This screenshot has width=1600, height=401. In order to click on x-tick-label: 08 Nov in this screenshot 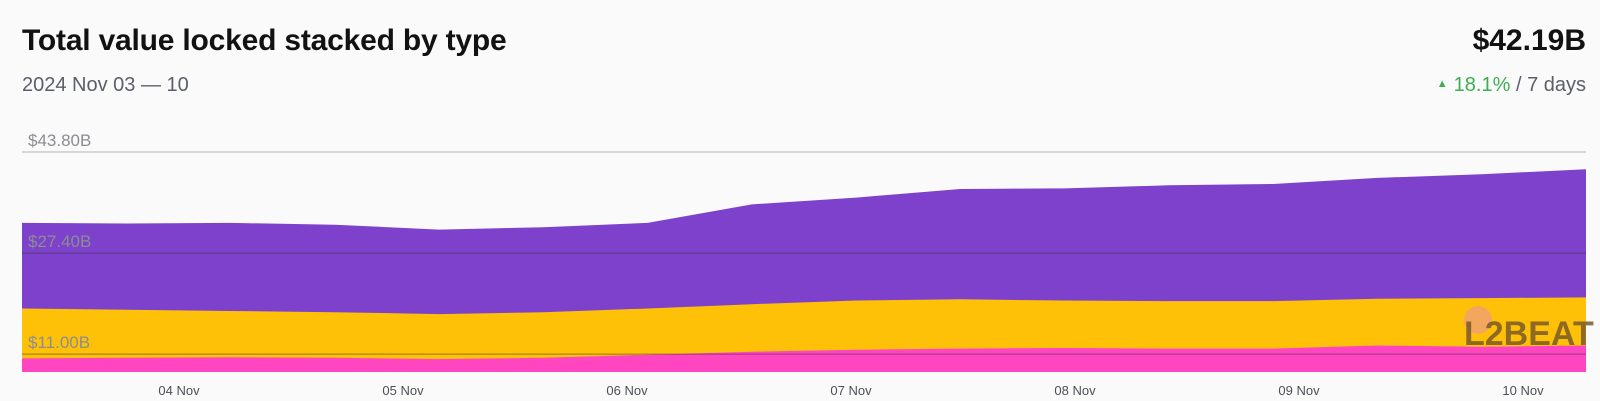, I will do `click(1075, 390)`.